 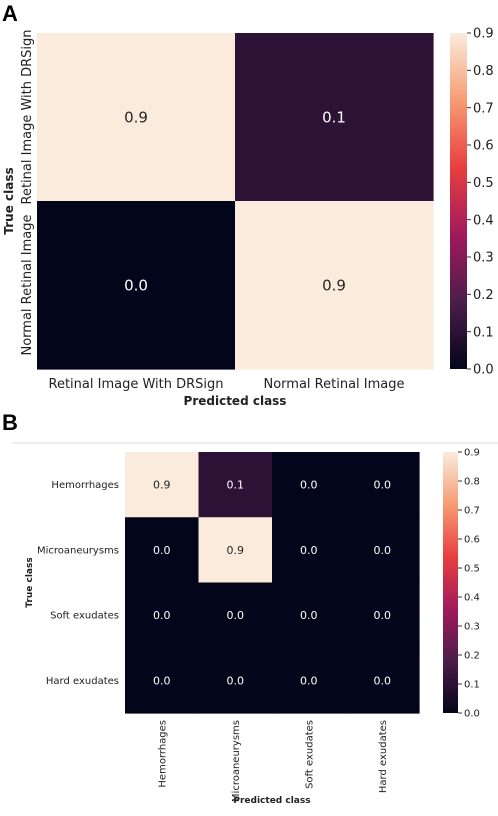 I want to click on heatmap-b-cell-label-r1-c1: 0.9, so click(x=236, y=550).